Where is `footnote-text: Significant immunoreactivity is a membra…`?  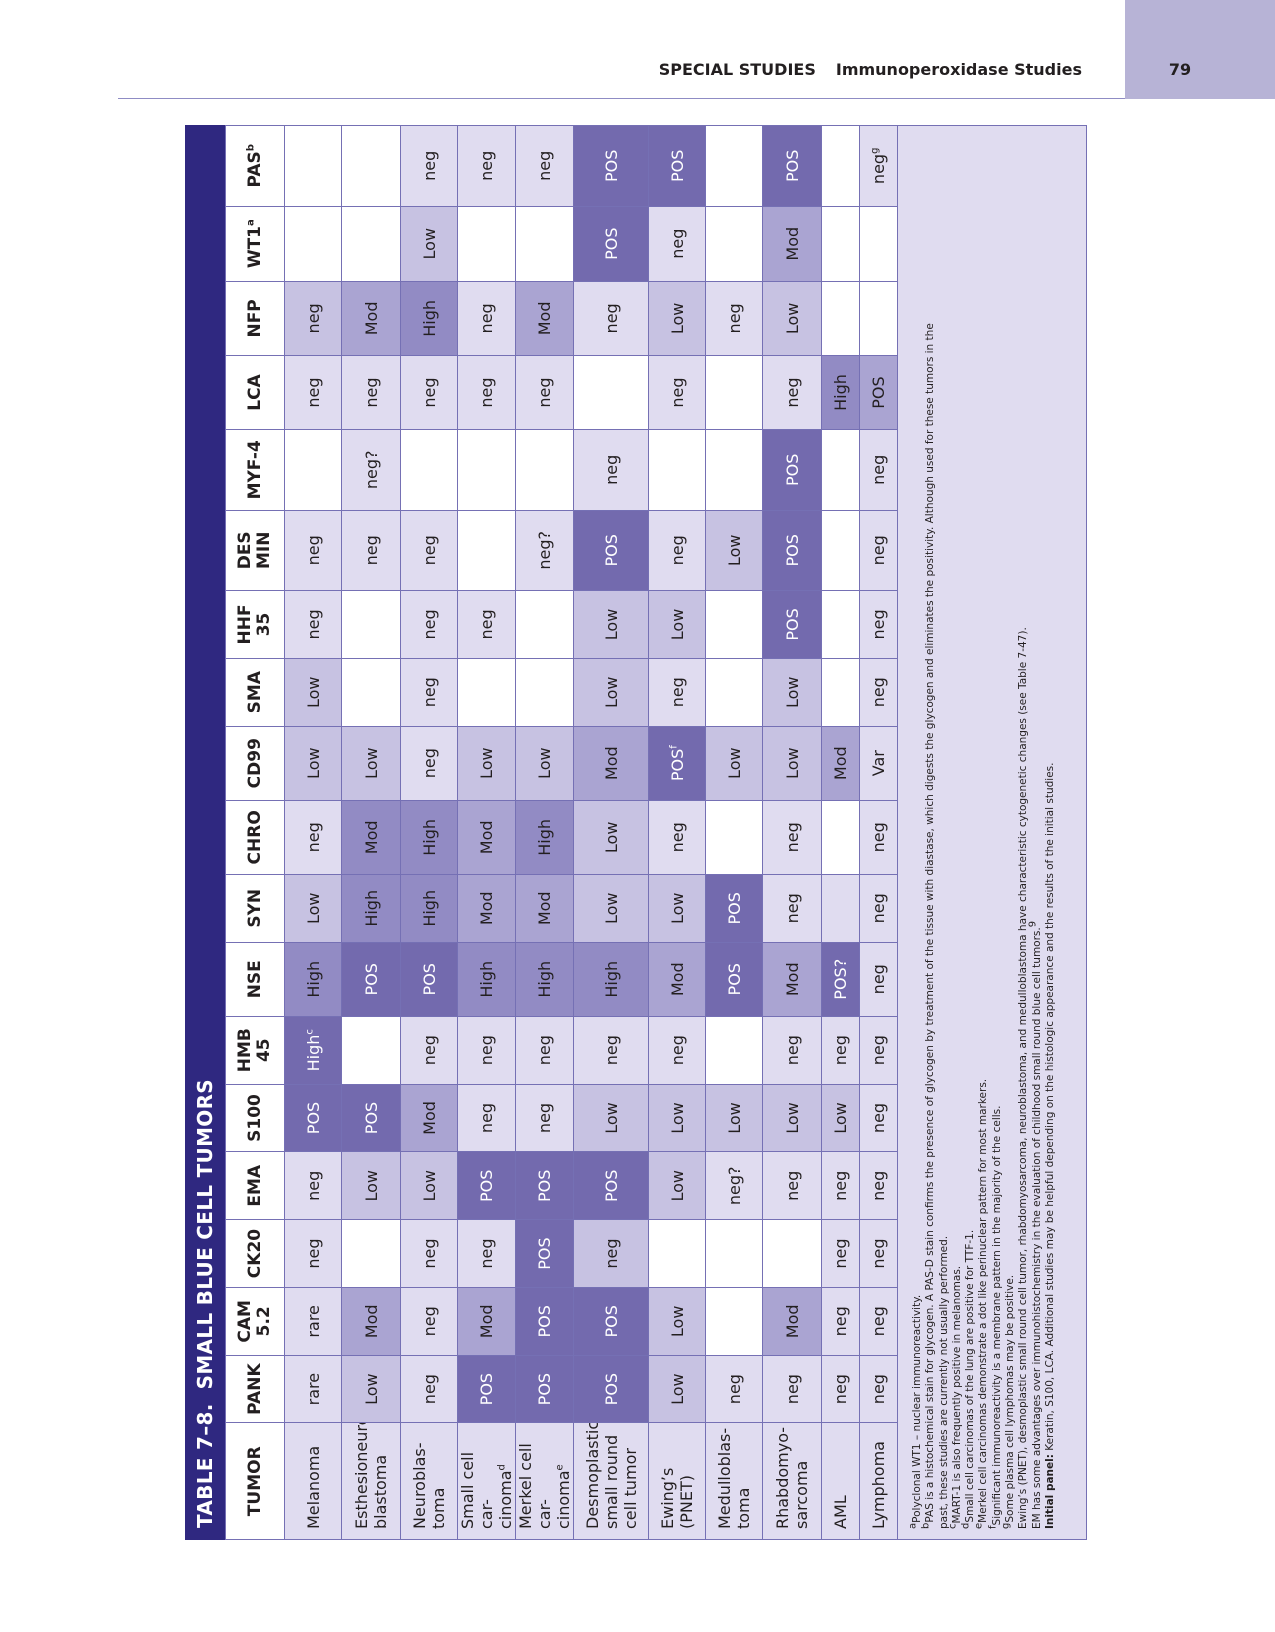
footnote-text: Significant immunoreactivity is a membra… is located at coordinates (996, 1315).